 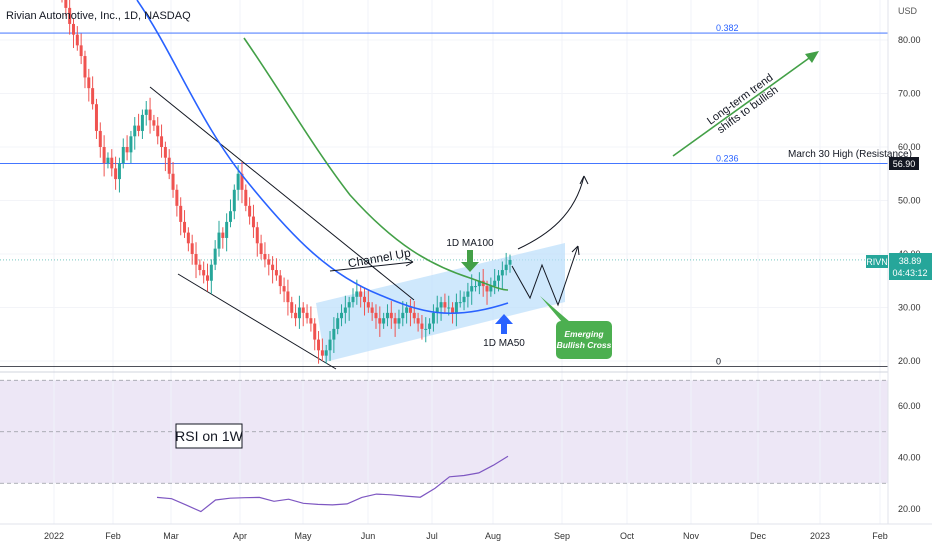 What do you see at coordinates (562, 536) in the screenshot?
I see `x-tick-label: Sep` at bounding box center [562, 536].